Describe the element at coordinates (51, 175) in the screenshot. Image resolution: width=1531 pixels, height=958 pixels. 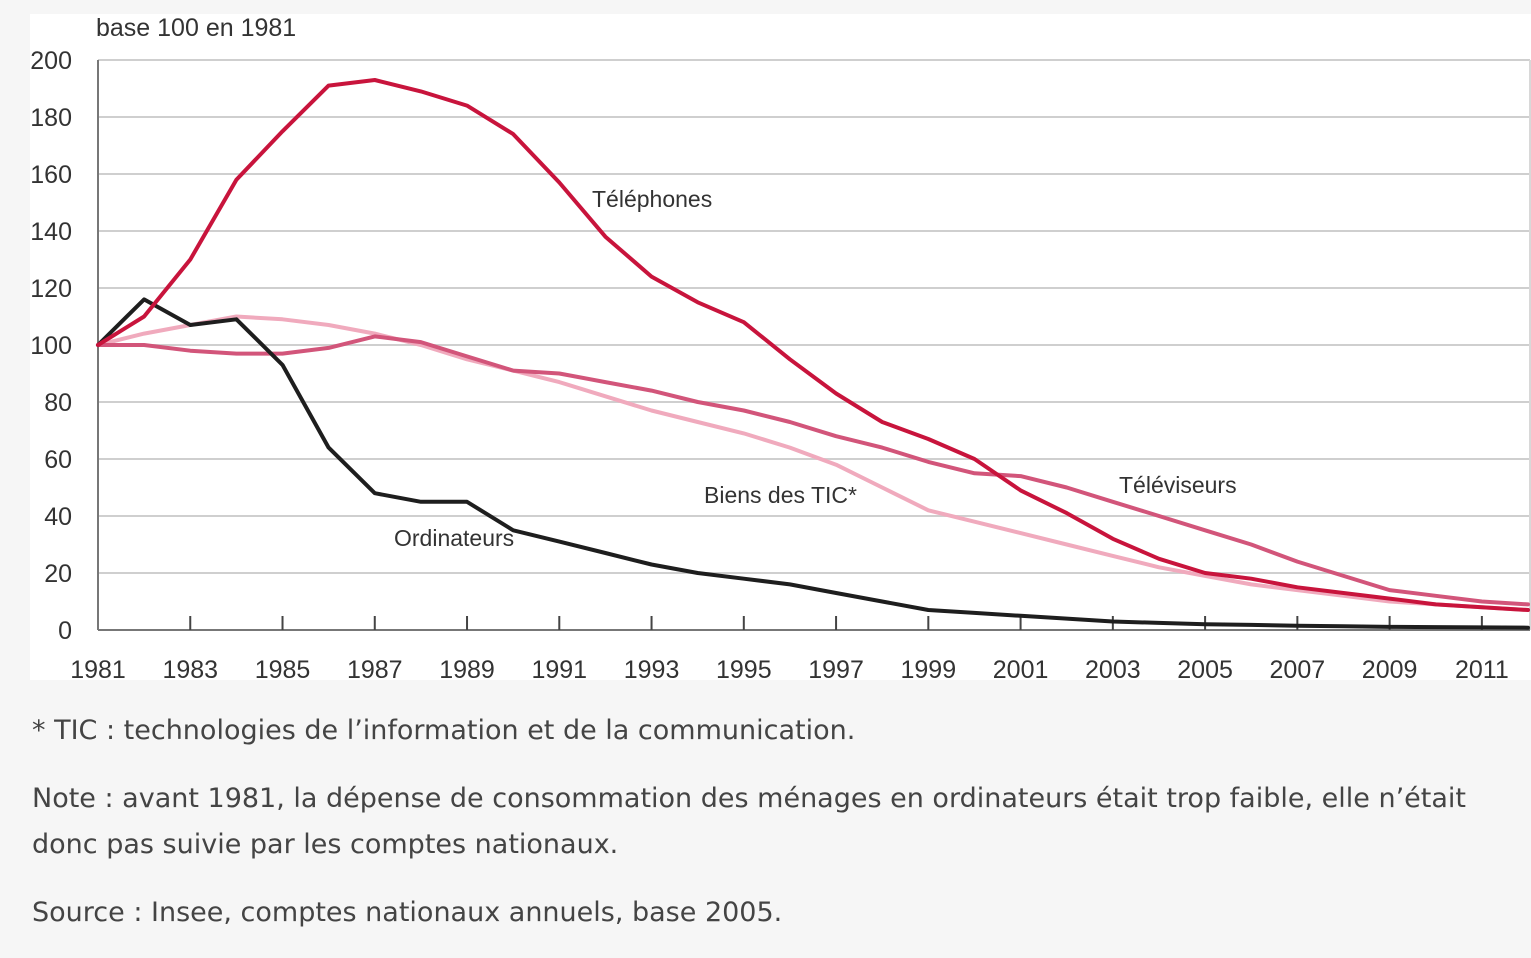
I see `y-tick-label: 160` at that location.